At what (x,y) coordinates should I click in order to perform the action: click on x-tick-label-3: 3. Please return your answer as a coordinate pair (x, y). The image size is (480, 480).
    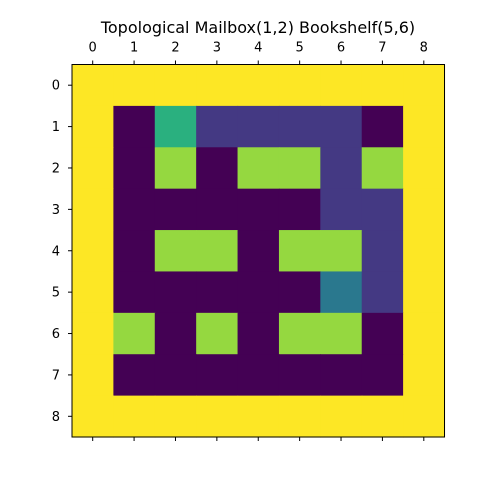
    Looking at the image, I should click on (217, 48).